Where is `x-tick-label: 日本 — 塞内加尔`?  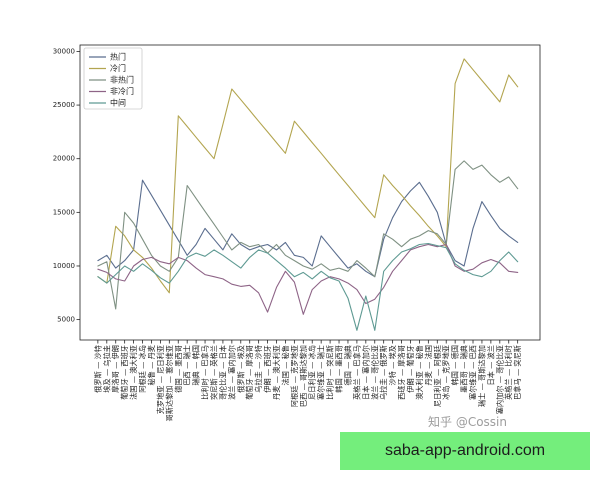 x-tick-label: 日本 — 塞内加尔 is located at coordinates (365, 372).